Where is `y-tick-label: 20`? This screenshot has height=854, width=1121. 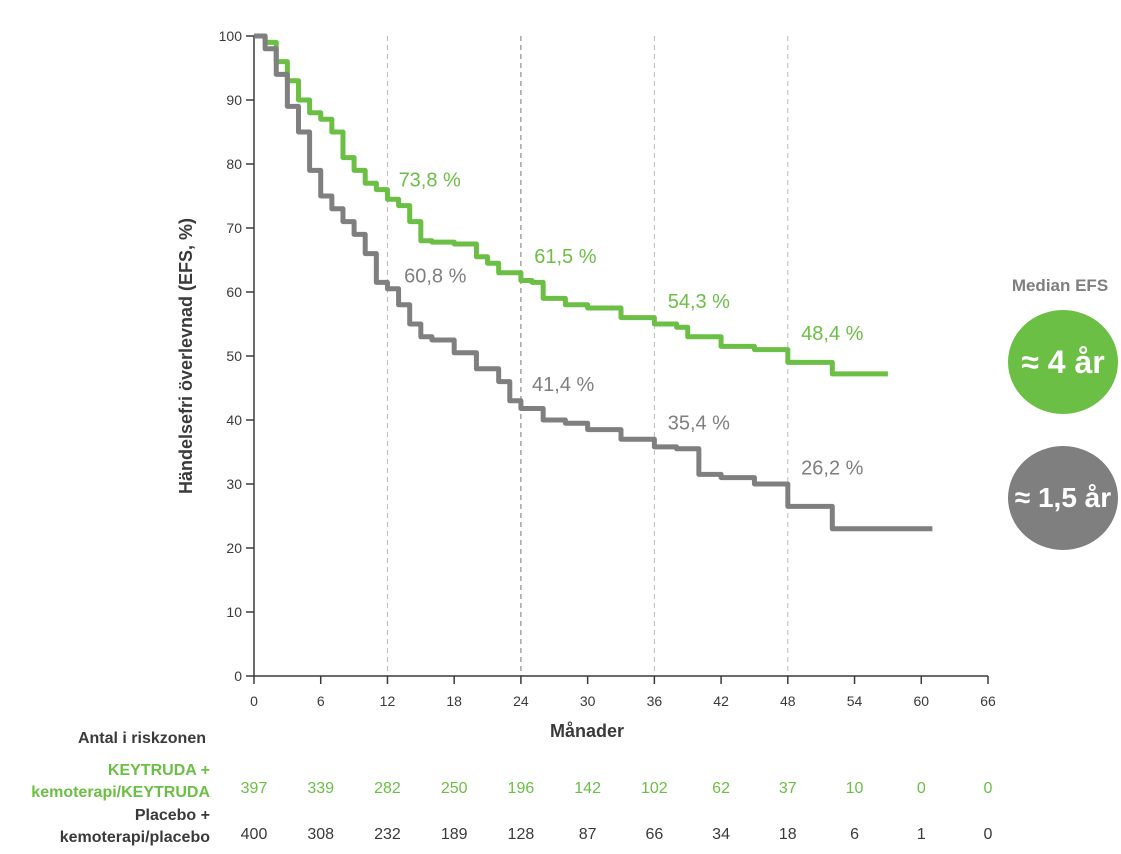 y-tick-label: 20 is located at coordinates (234, 548).